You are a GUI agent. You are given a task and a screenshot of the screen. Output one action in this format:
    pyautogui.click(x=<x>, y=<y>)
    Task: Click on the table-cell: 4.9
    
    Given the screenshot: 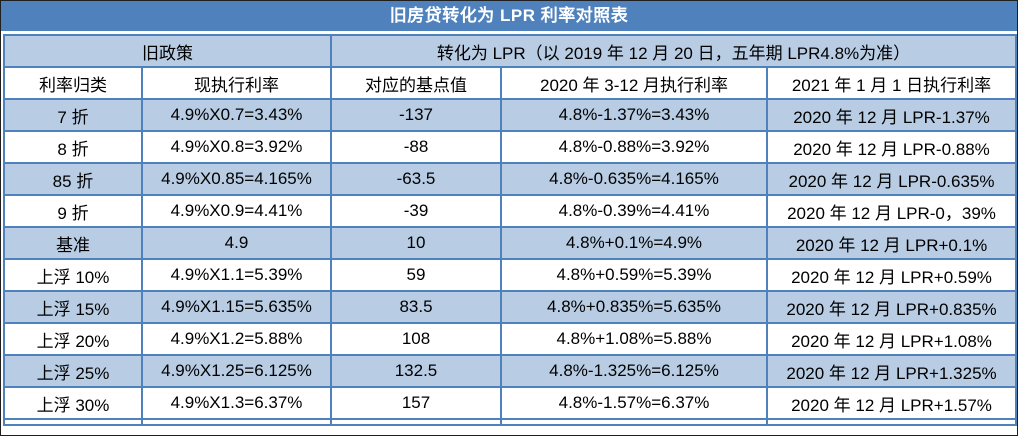 What is the action you would take?
    pyautogui.click(x=236, y=243)
    